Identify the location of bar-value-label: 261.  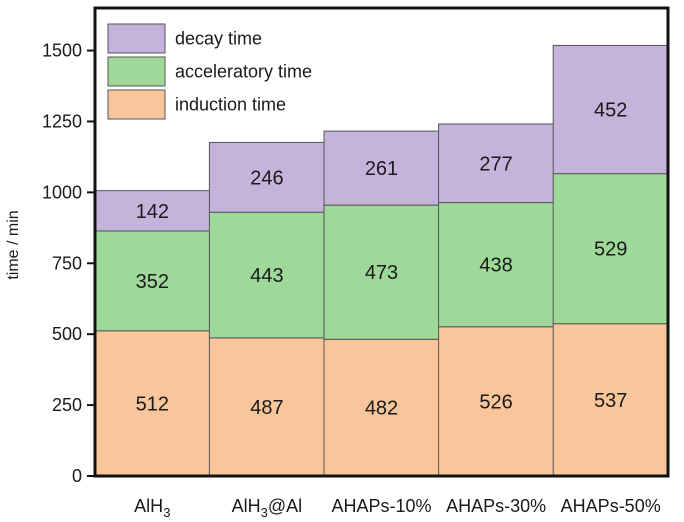
(381, 169).